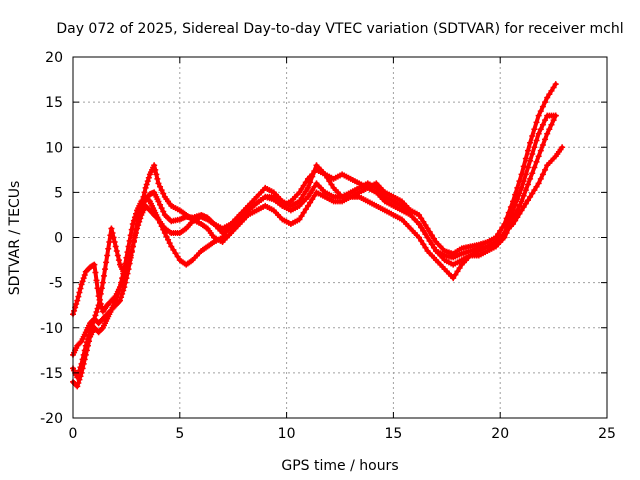 The image size is (640, 480). Describe the element at coordinates (15, 238) in the screenshot. I see `y-axis-label: SDTVAR / TECUs` at that location.